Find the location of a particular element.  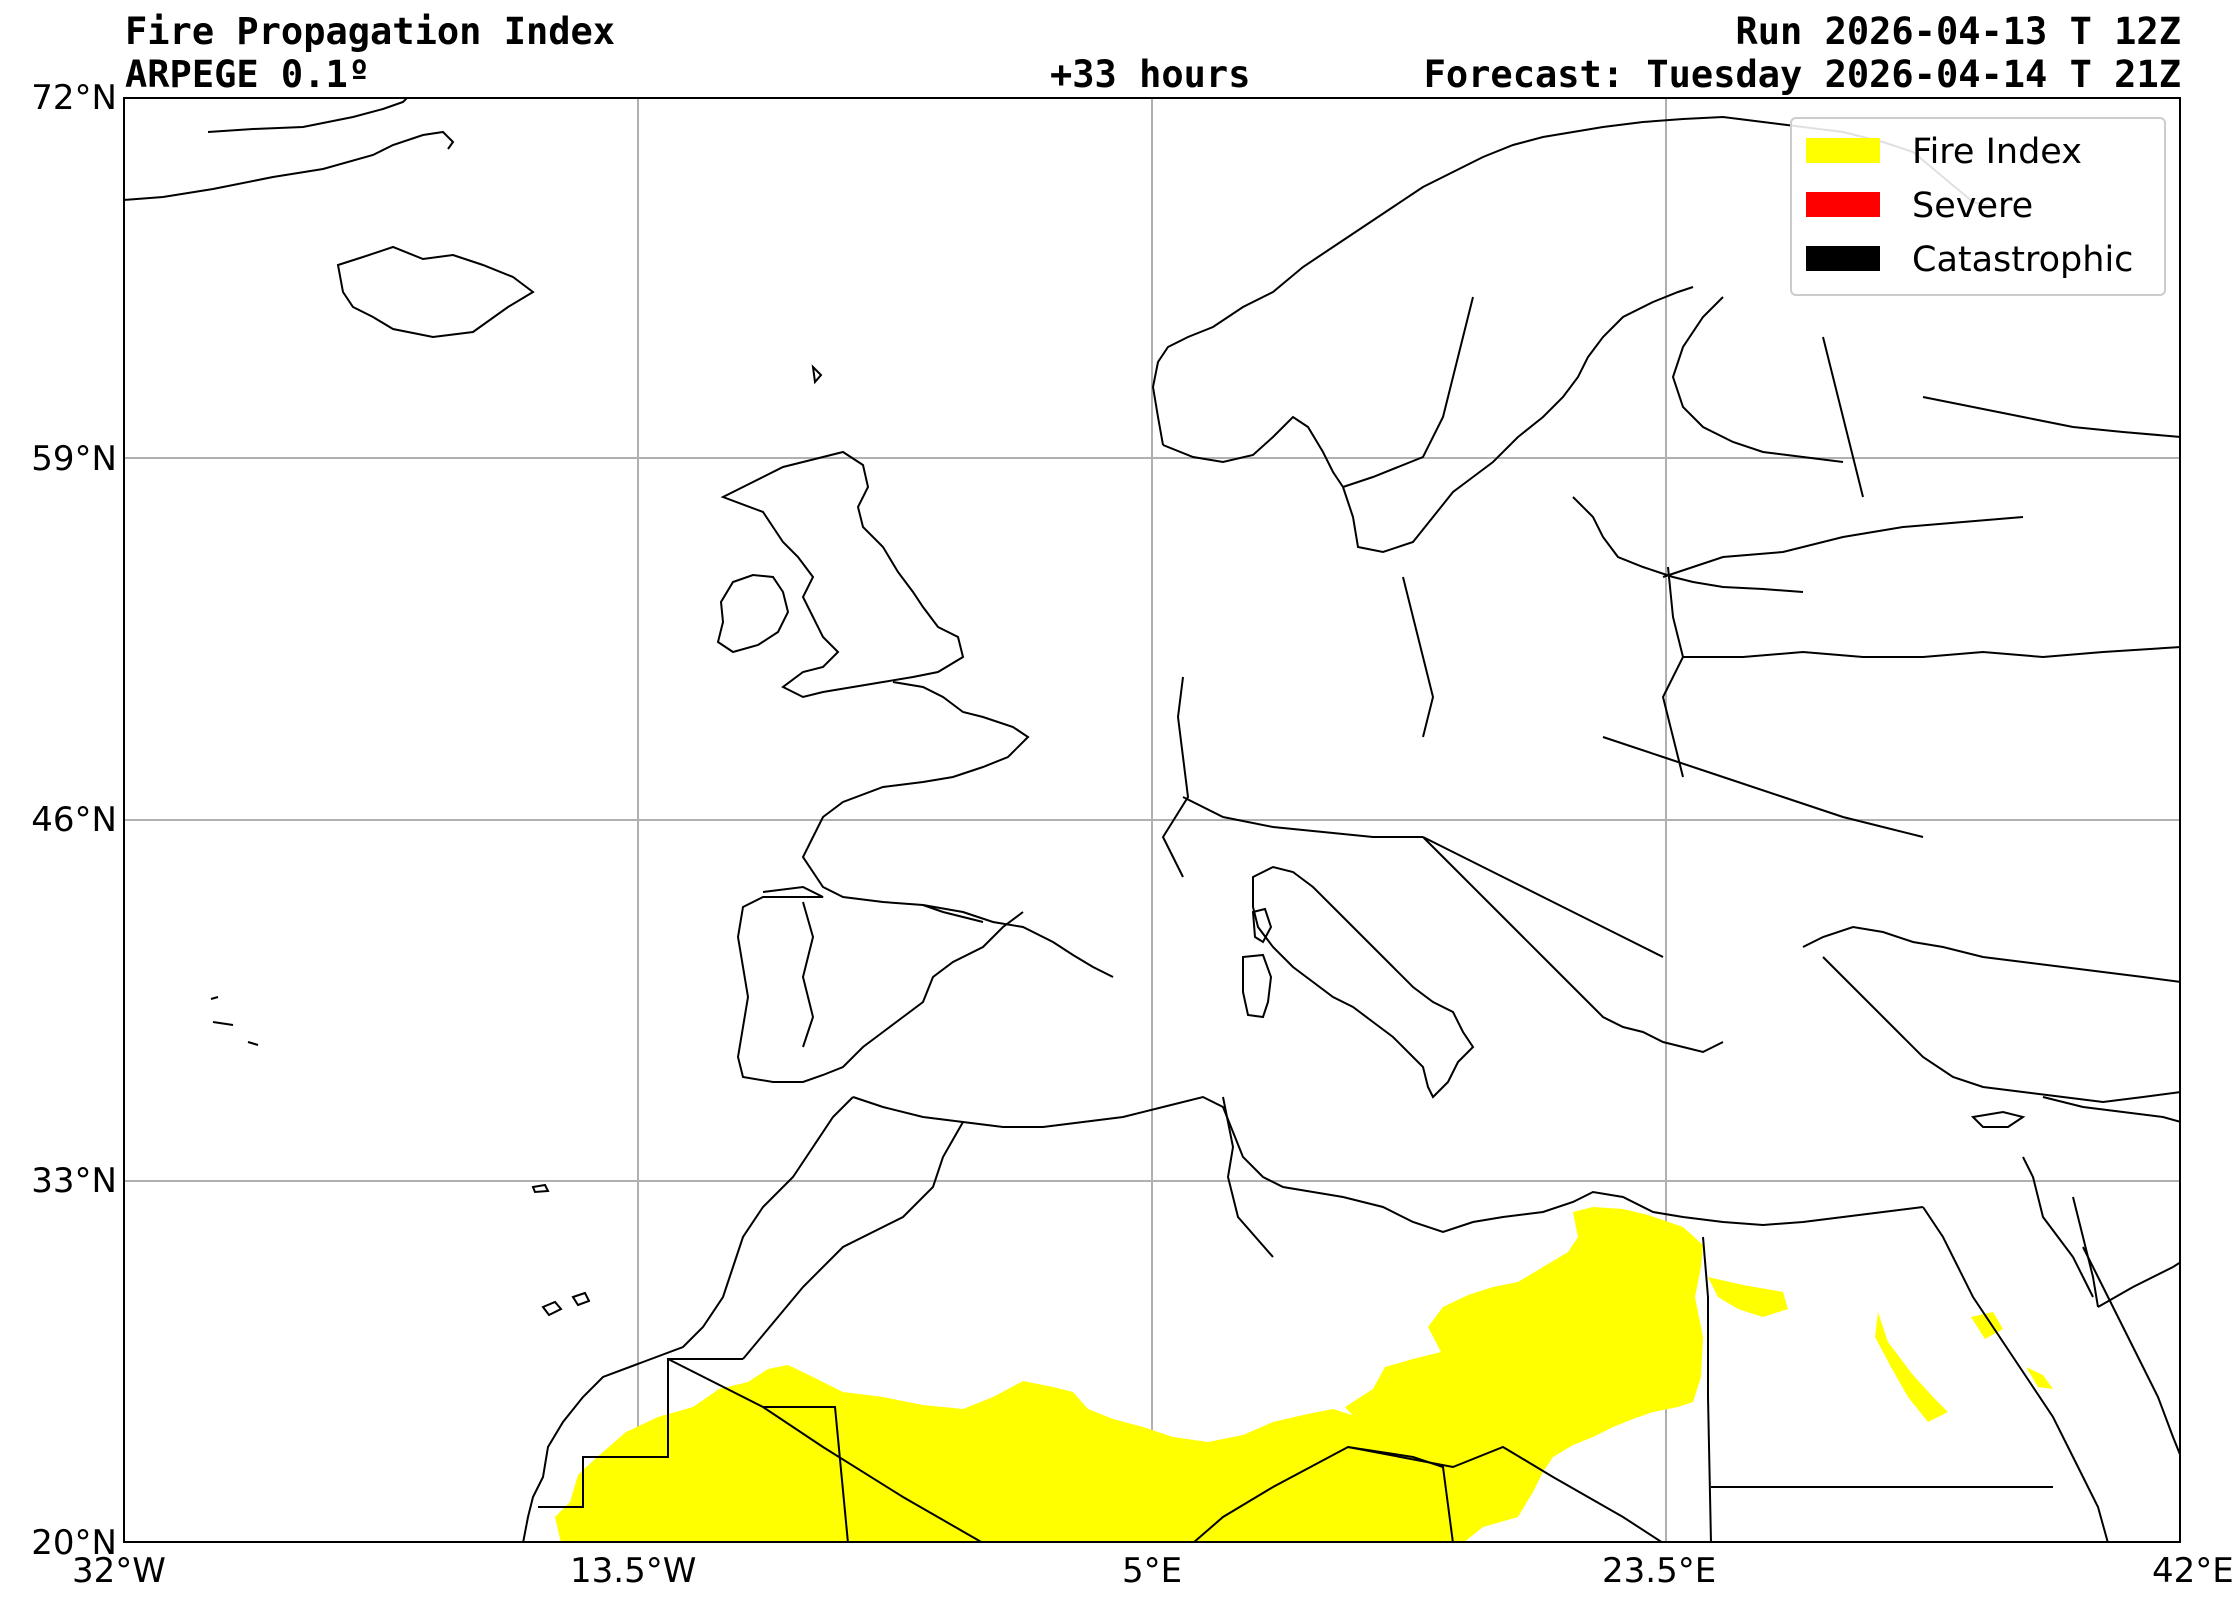

lat-tick-label: 72°N is located at coordinates (74, 98).